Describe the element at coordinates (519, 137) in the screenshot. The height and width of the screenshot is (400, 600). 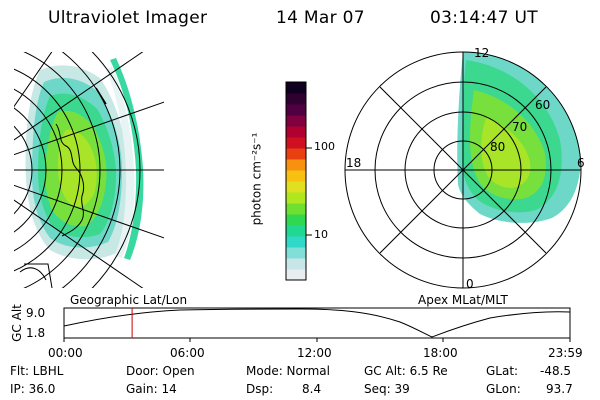
I see `polar-image` at that location.